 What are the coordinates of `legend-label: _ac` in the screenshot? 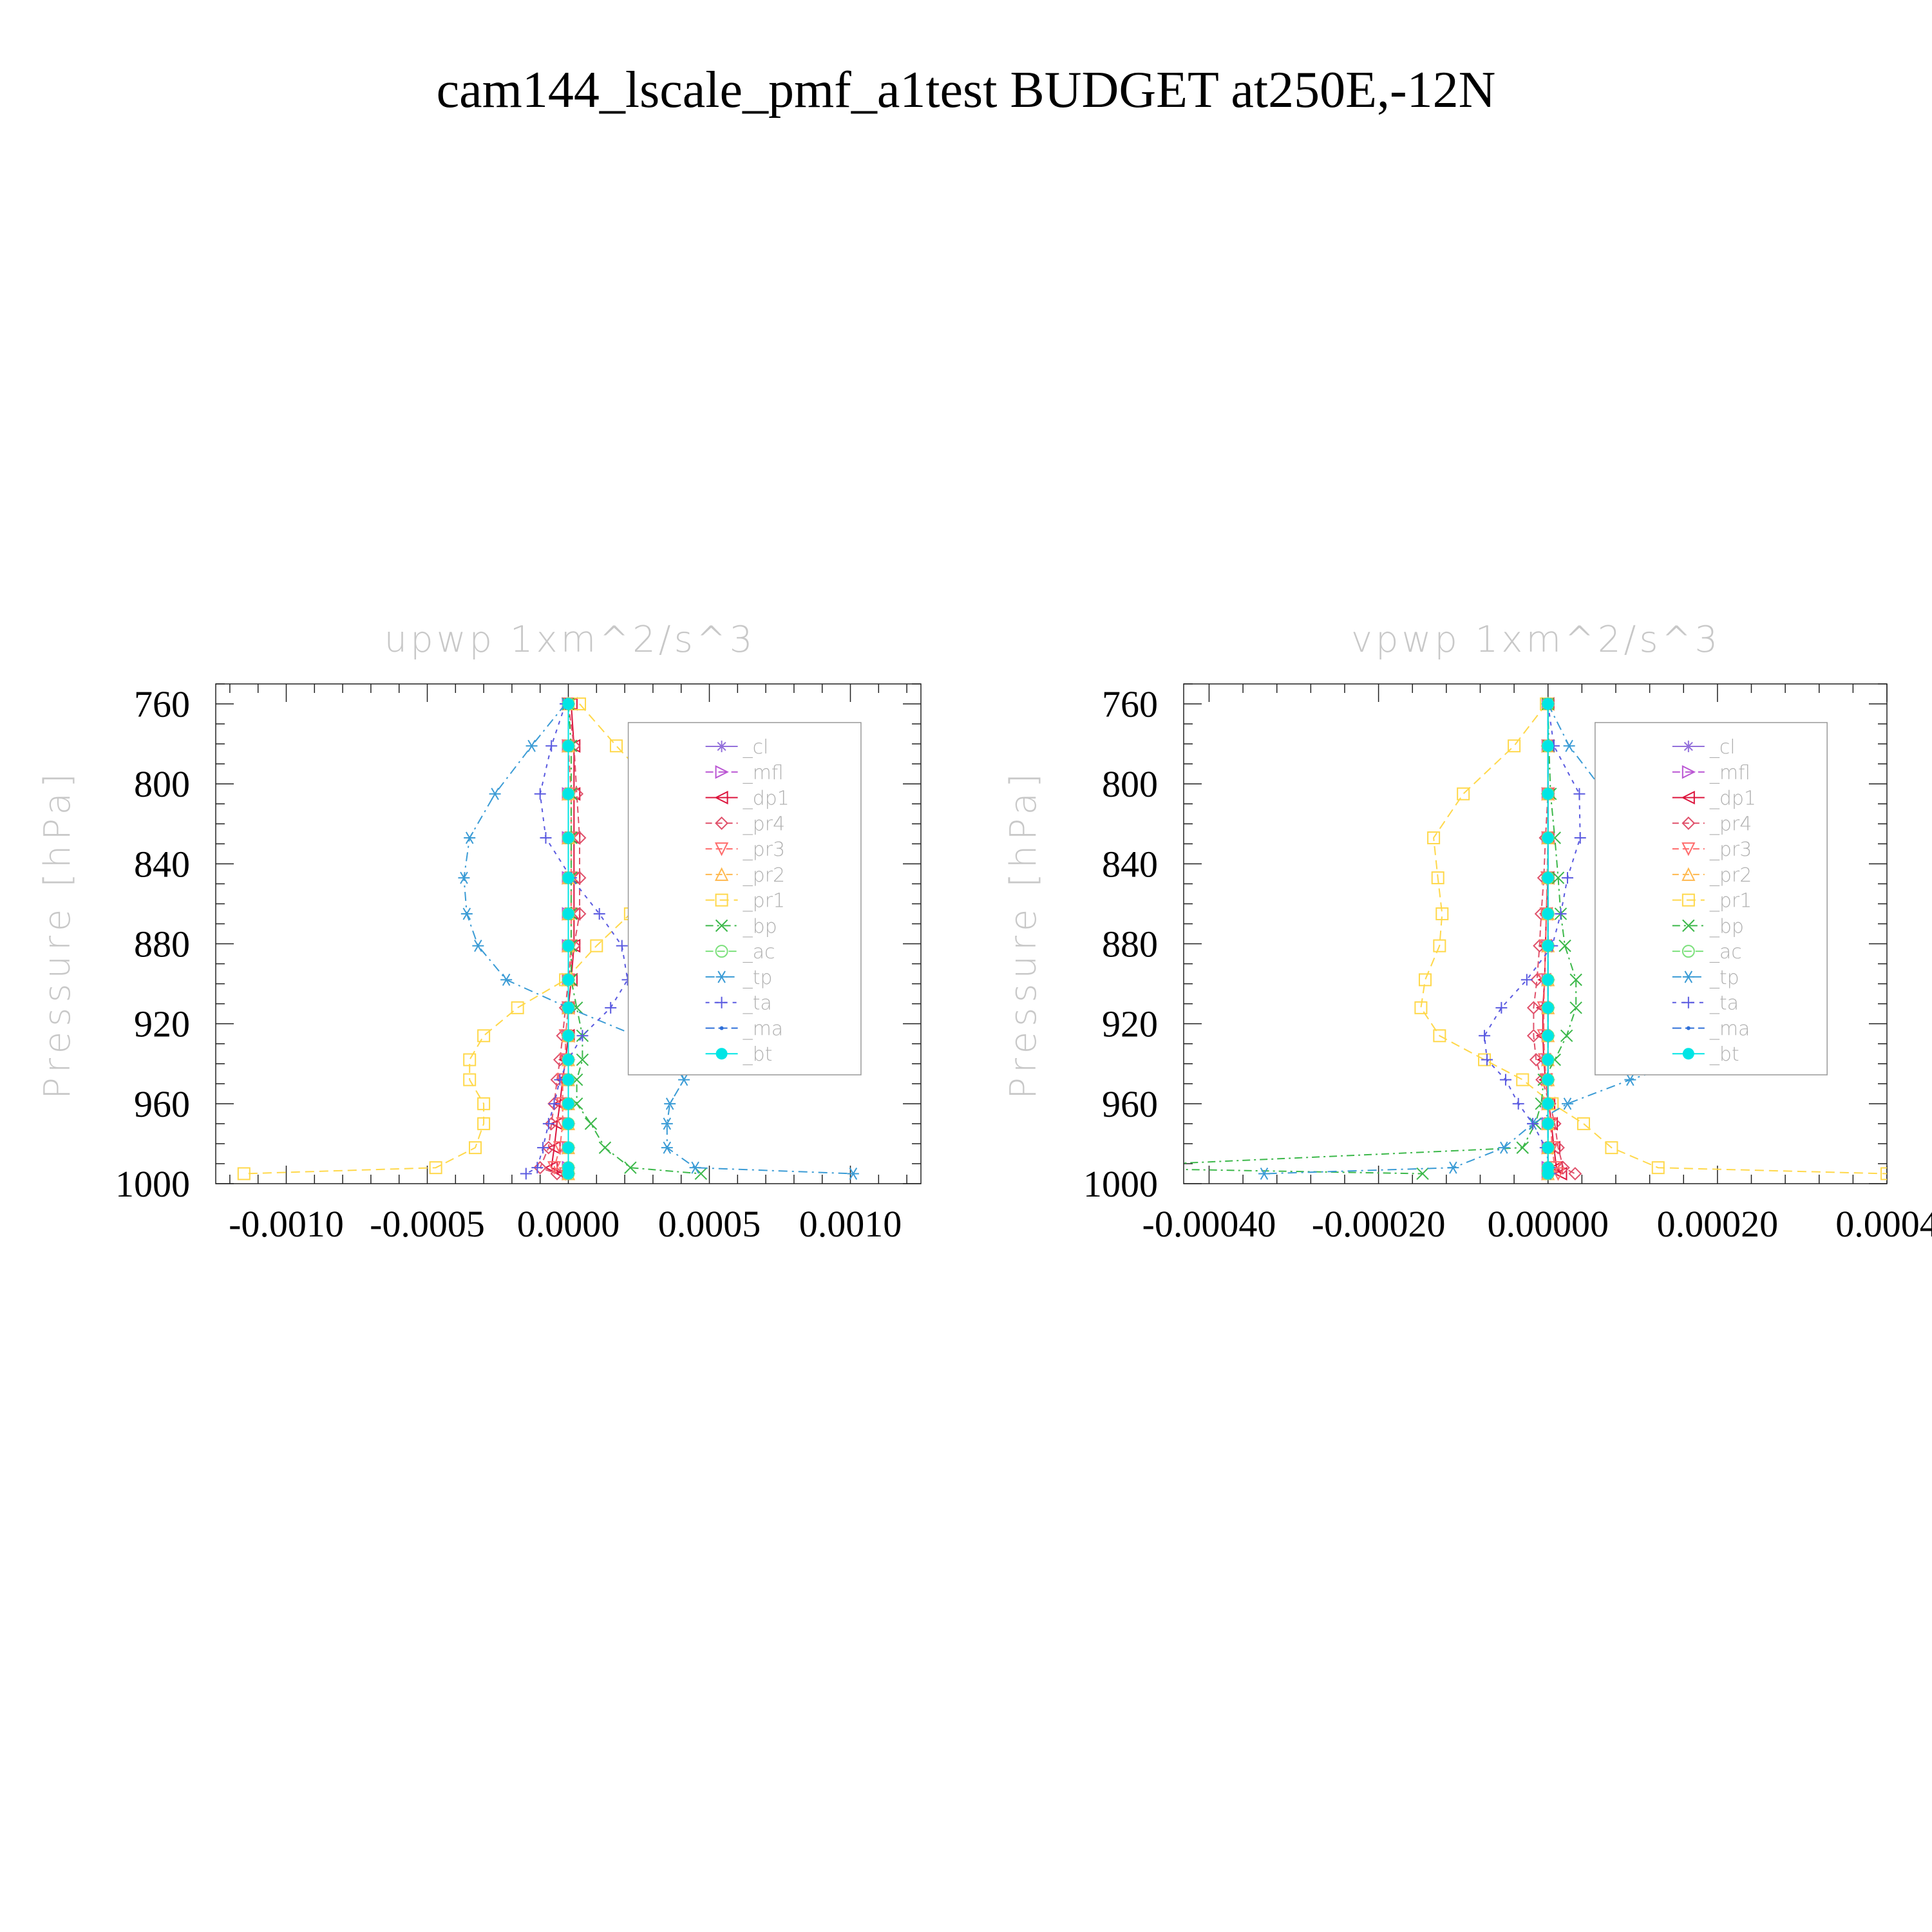 It's located at (1725, 952).